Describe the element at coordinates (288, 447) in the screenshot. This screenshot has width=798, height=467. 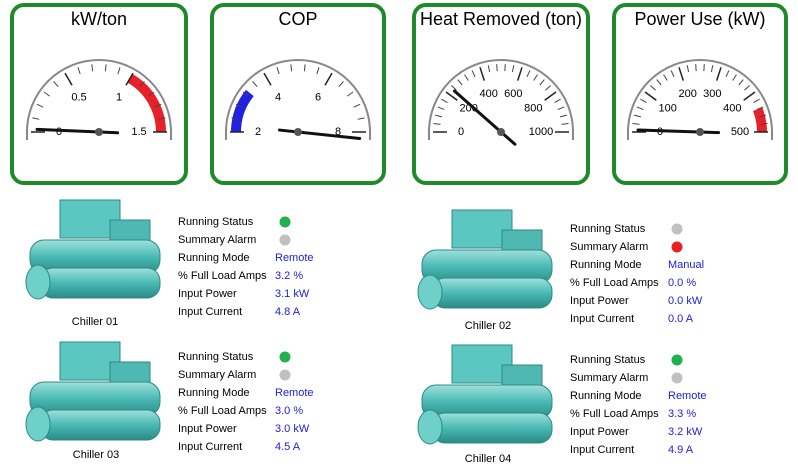
I see `status-value: 4.5 A` at that location.